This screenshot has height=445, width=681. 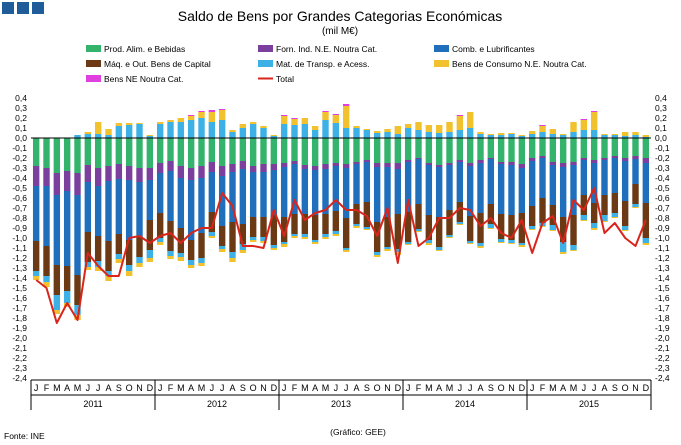 I want to click on y-tick-right: 0,4, so click(x=661, y=98).